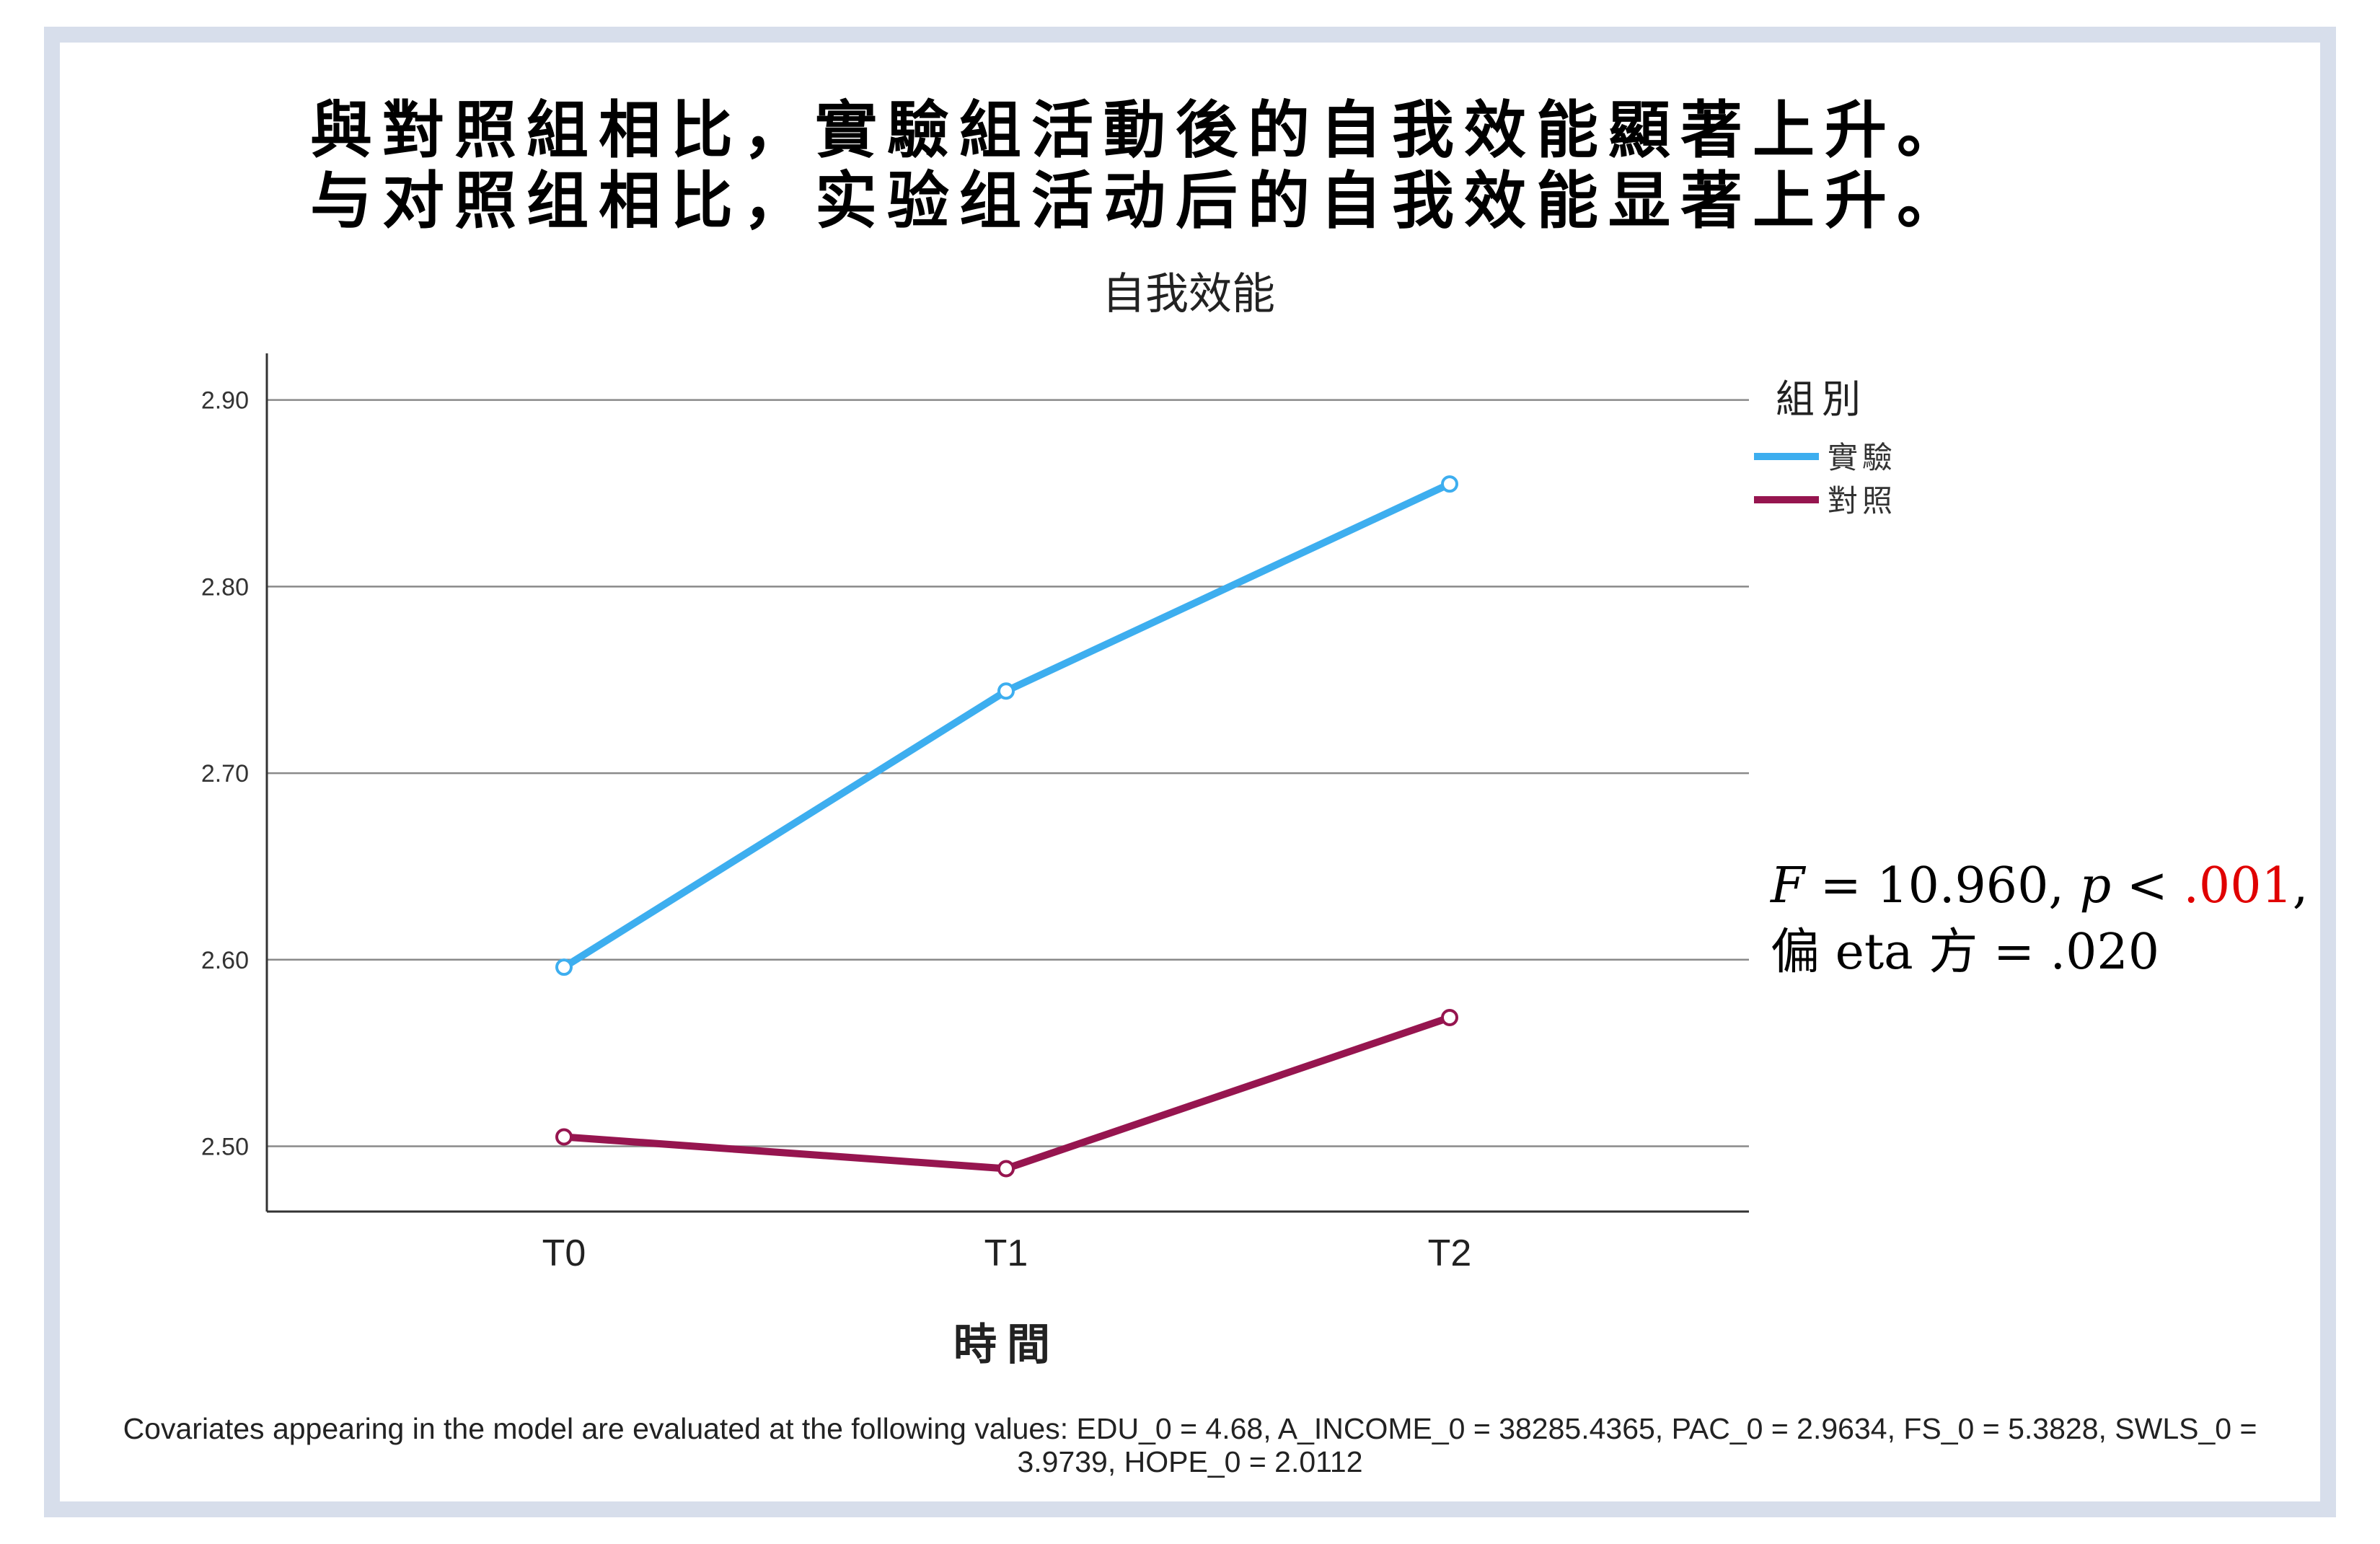  Describe the element at coordinates (225, 960) in the screenshot. I see `y-tick-label: 2.60` at that location.